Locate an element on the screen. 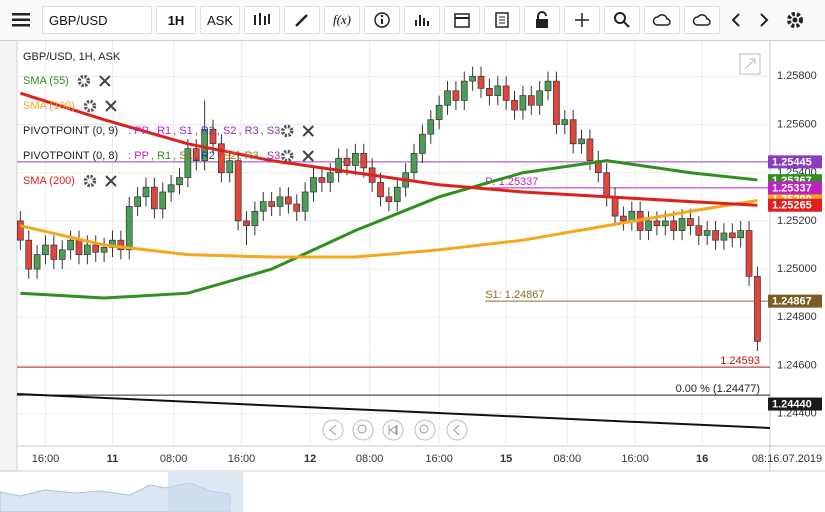 This screenshot has width=825, height=512. export-arrow is located at coordinates (750, 64).